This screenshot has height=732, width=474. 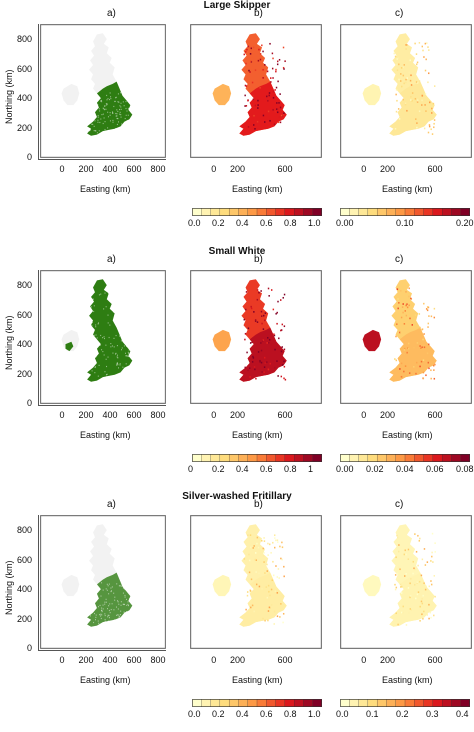 What do you see at coordinates (110, 169) in the screenshot?
I see `x-tick-label: 400` at bounding box center [110, 169].